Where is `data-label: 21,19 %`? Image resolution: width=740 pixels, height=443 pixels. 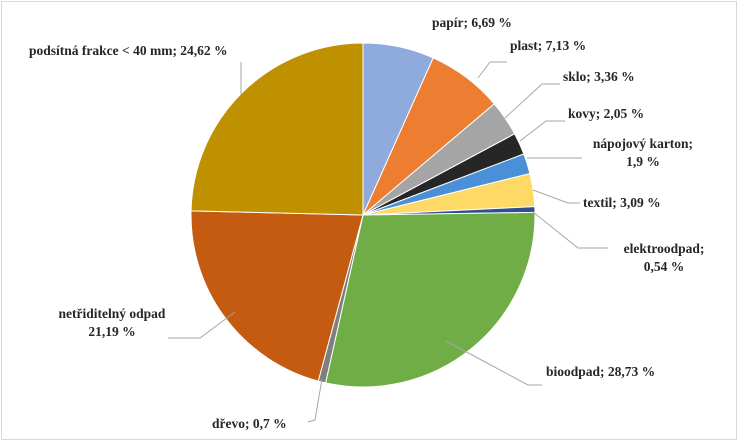
data-label: 21,19 % is located at coordinates (111, 331).